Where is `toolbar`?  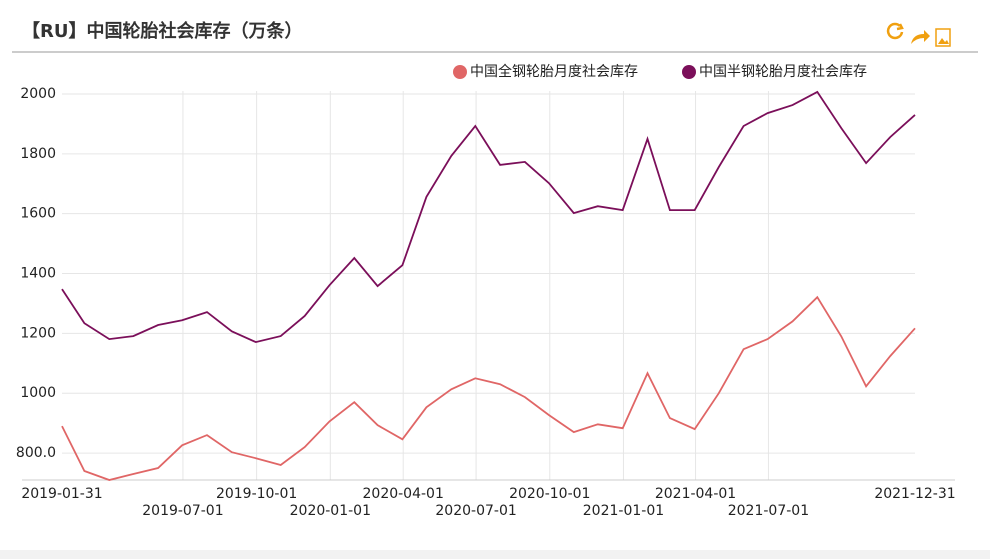
toolbar is located at coordinates (918, 34).